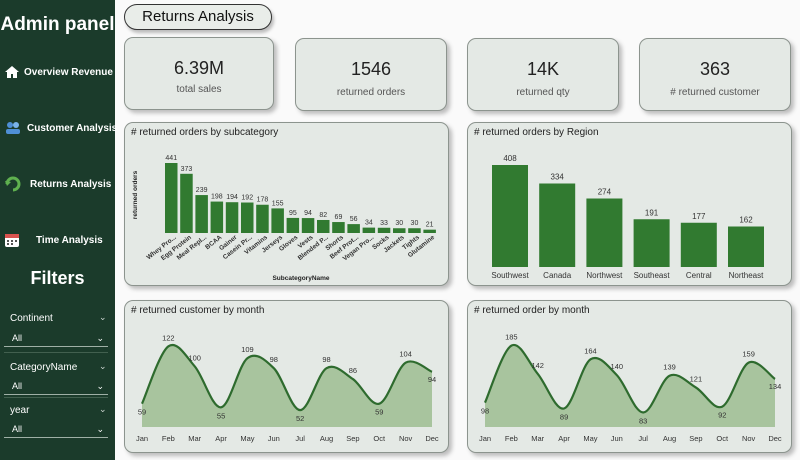  I want to click on filter-label-continent: Continent, so click(31, 318).